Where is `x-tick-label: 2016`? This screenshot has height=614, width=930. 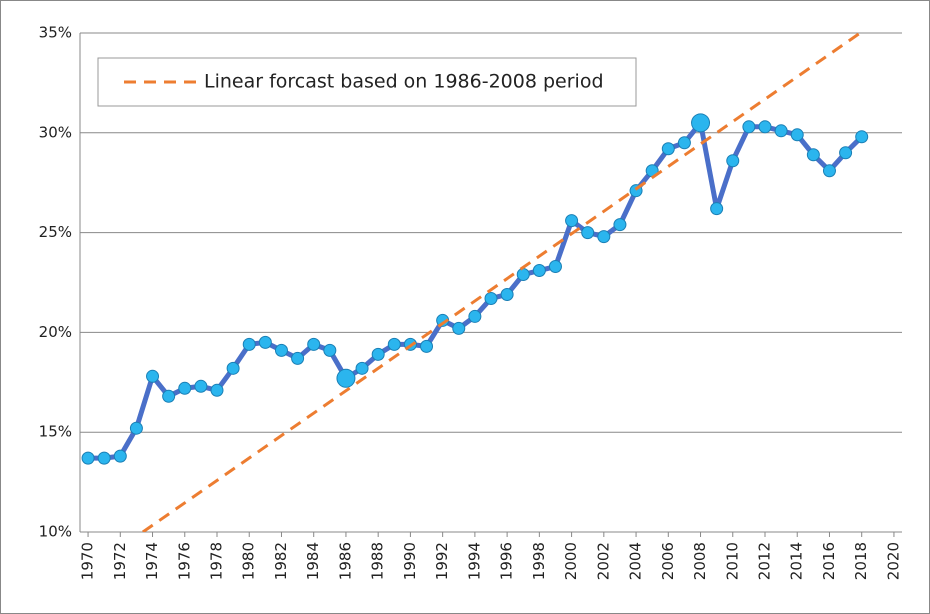
x-tick-label: 2016 is located at coordinates (829, 561).